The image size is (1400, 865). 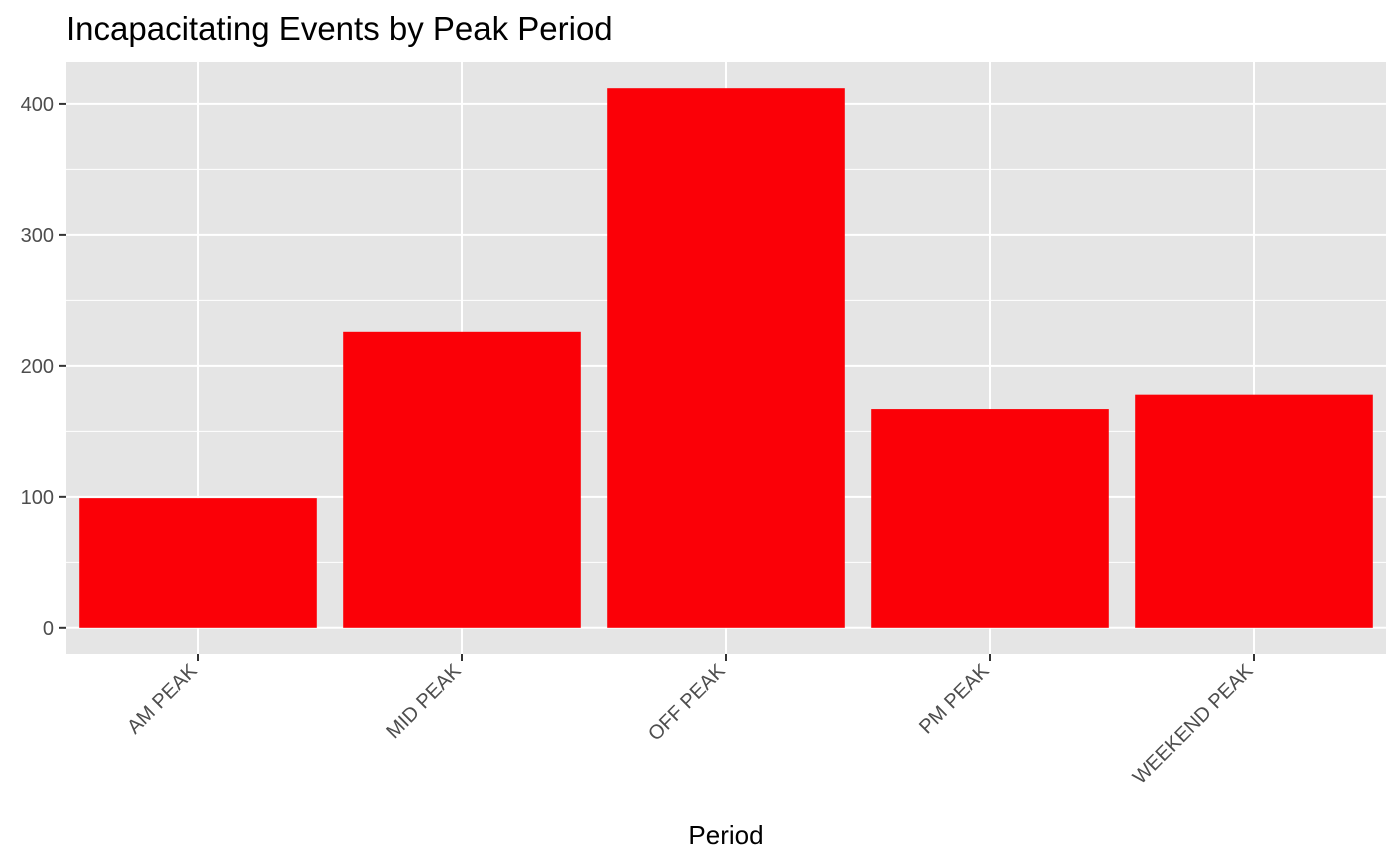 I want to click on chart-title: Incapacitating Events by Peak Period, so click(x=339, y=28).